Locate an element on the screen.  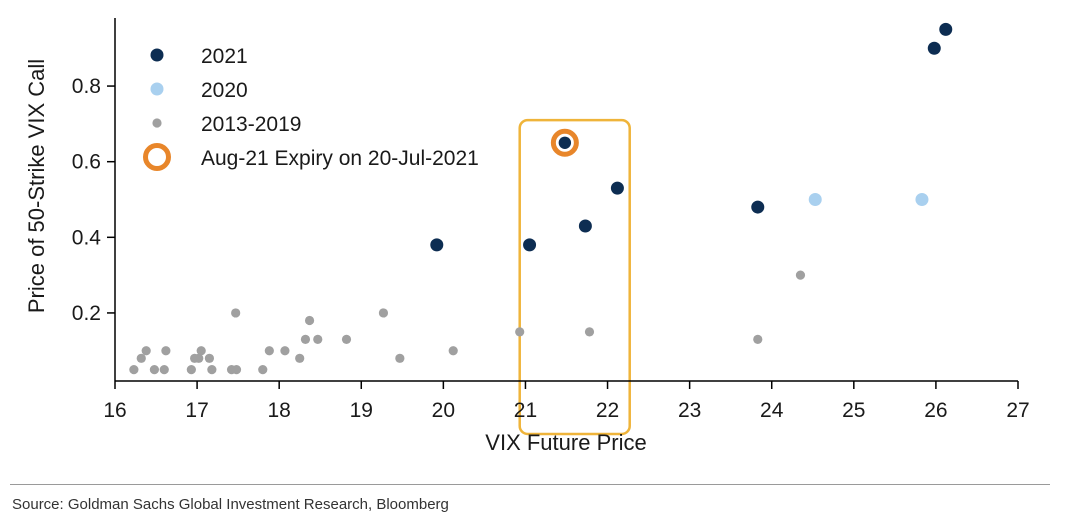
ring-center-dot is located at coordinates (565, 142).